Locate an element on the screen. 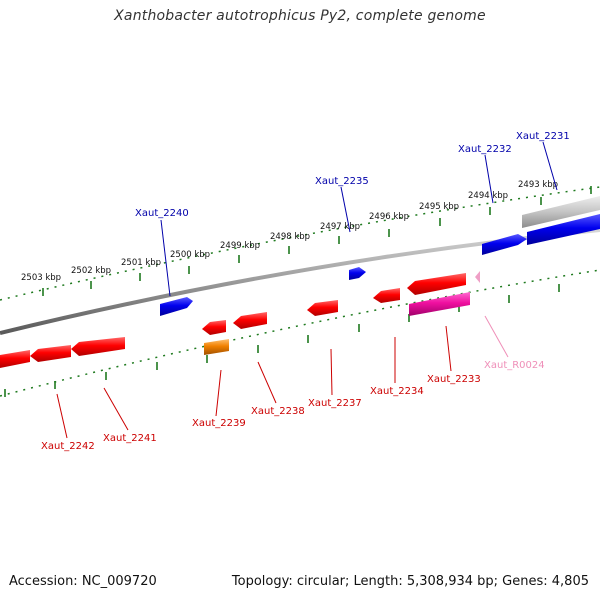 This screenshot has height=600, width=600. ruler-label: 2498 kbp is located at coordinates (290, 237).